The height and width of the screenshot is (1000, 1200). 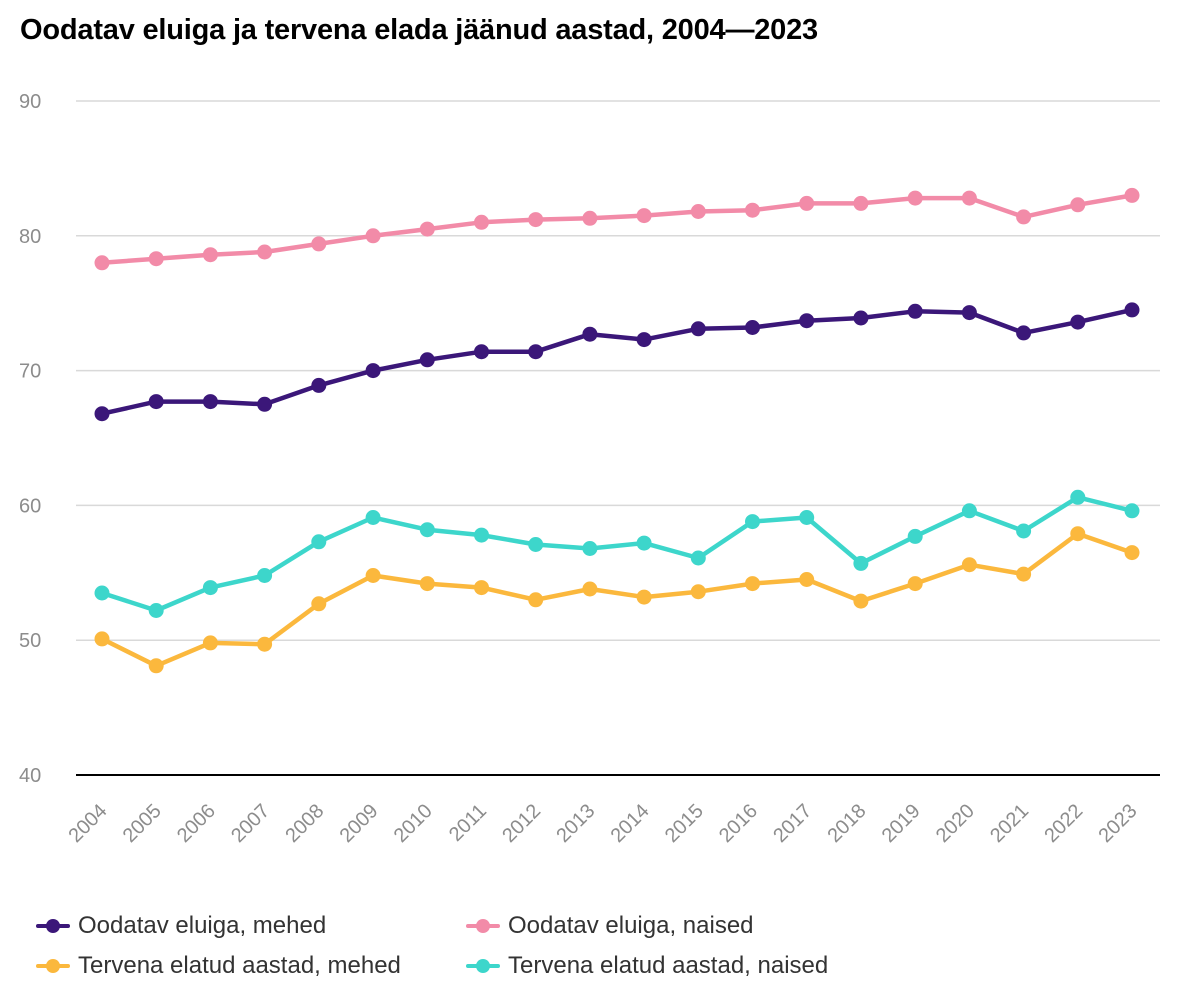 I want to click on y-tick-label: 90, so click(x=30, y=102).